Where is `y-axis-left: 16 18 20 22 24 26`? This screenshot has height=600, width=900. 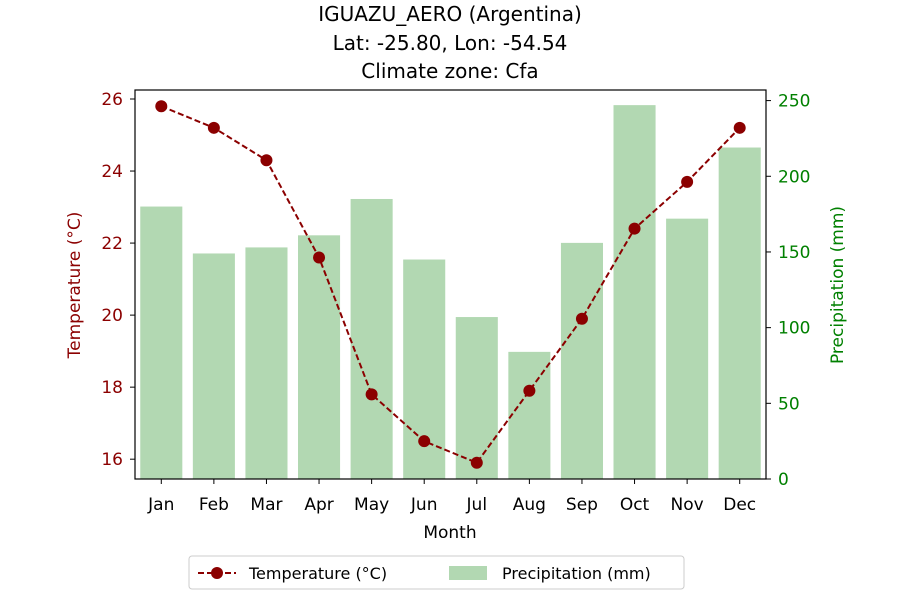 y-axis-left: 16 18 20 22 24 26 is located at coordinates (118, 280).